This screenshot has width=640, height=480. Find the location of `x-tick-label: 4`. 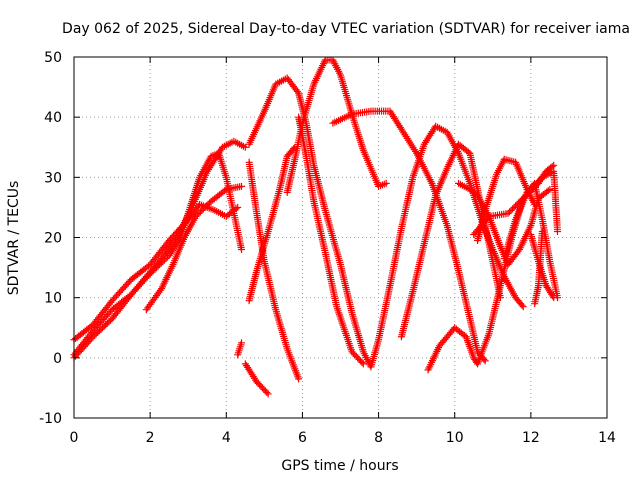

x-tick-label: 4 is located at coordinates (226, 438).